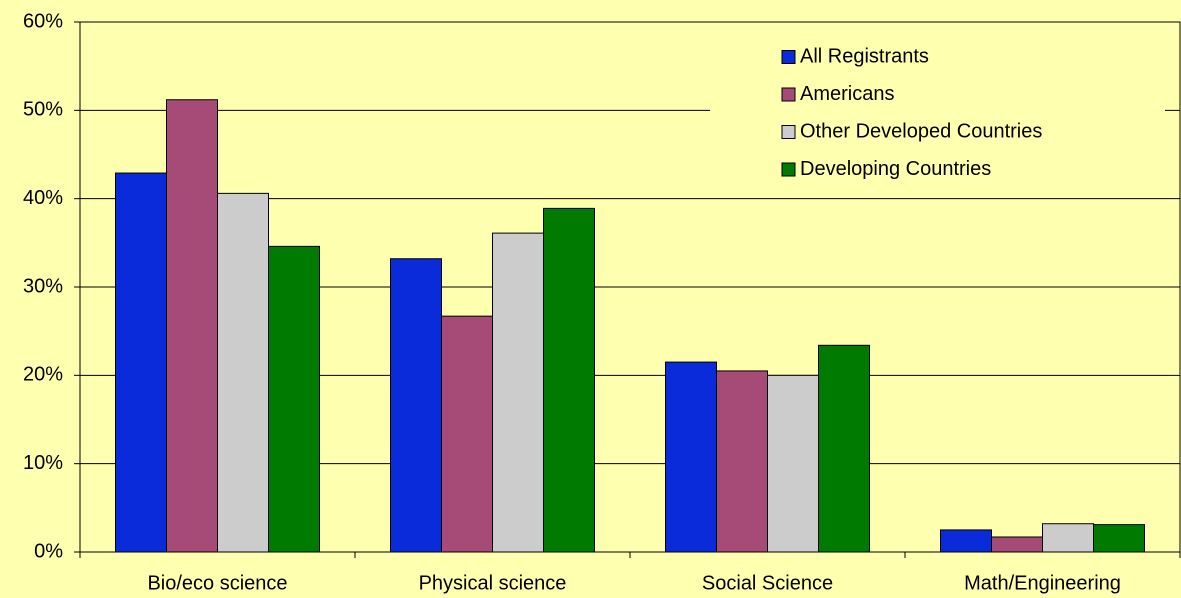 This screenshot has height=598, width=1181. Describe the element at coordinates (921, 131) in the screenshot. I see `legend-label: Other Developed Countries` at that location.